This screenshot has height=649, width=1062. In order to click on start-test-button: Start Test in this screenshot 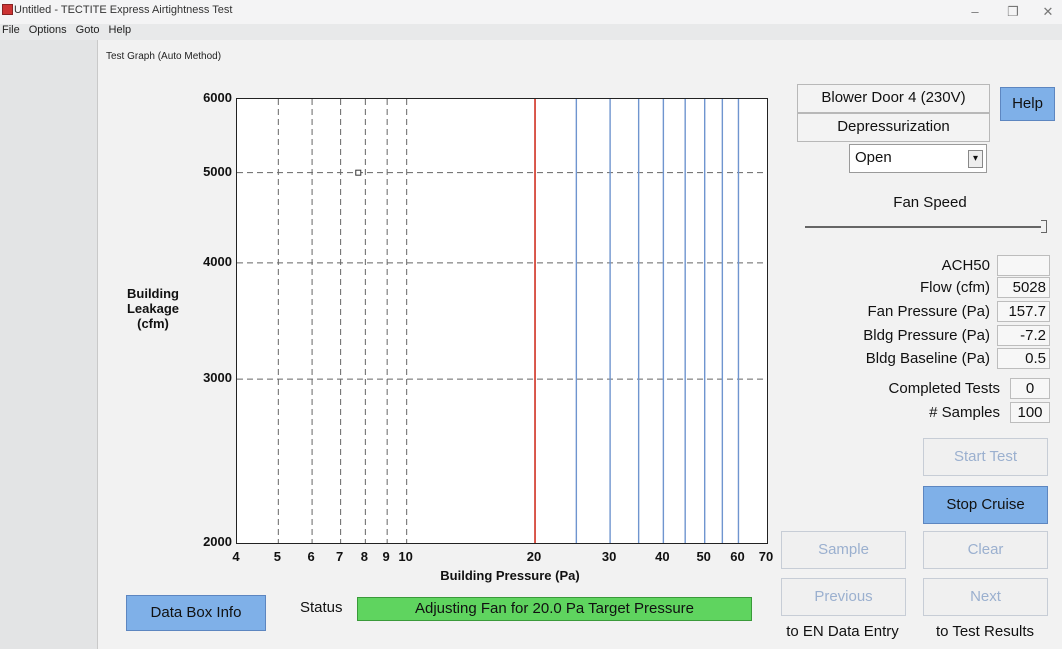, I will do `click(985, 457)`.